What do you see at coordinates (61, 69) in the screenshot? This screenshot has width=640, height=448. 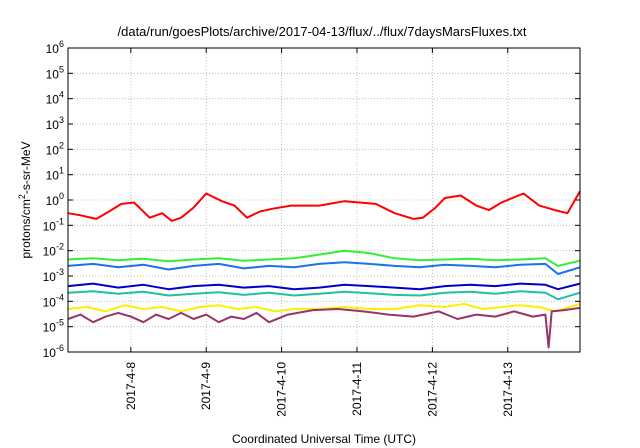 I see `y-tick-exponent: 5` at bounding box center [61, 69].